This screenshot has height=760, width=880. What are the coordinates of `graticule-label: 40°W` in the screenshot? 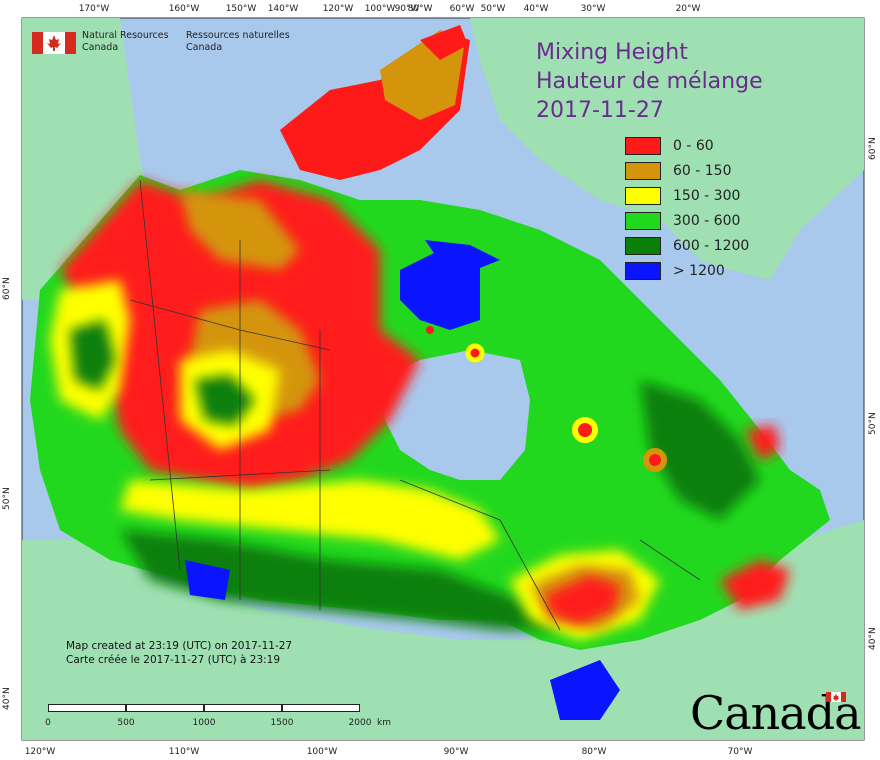 It's located at (536, 9).